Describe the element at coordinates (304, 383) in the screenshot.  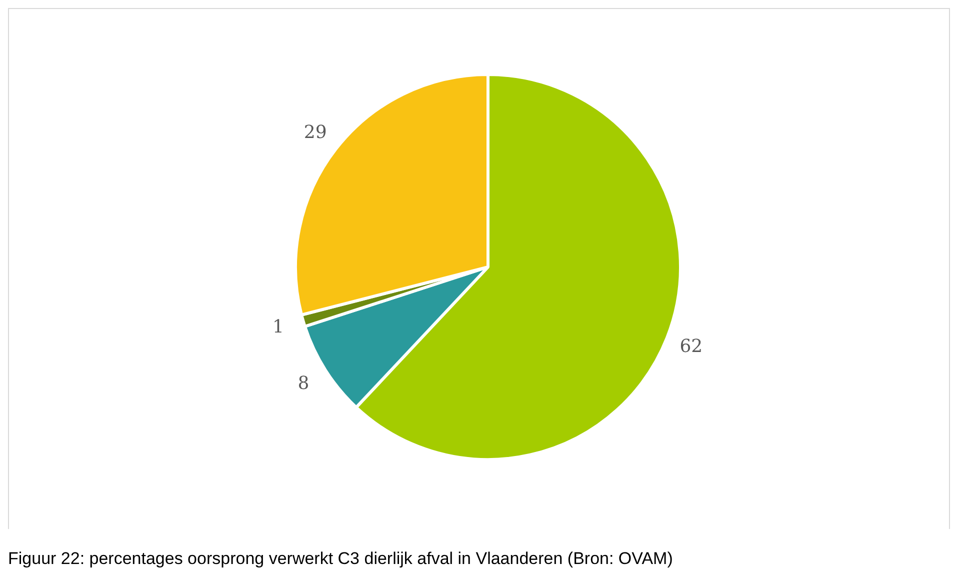
I see `data-label: 8` at that location.